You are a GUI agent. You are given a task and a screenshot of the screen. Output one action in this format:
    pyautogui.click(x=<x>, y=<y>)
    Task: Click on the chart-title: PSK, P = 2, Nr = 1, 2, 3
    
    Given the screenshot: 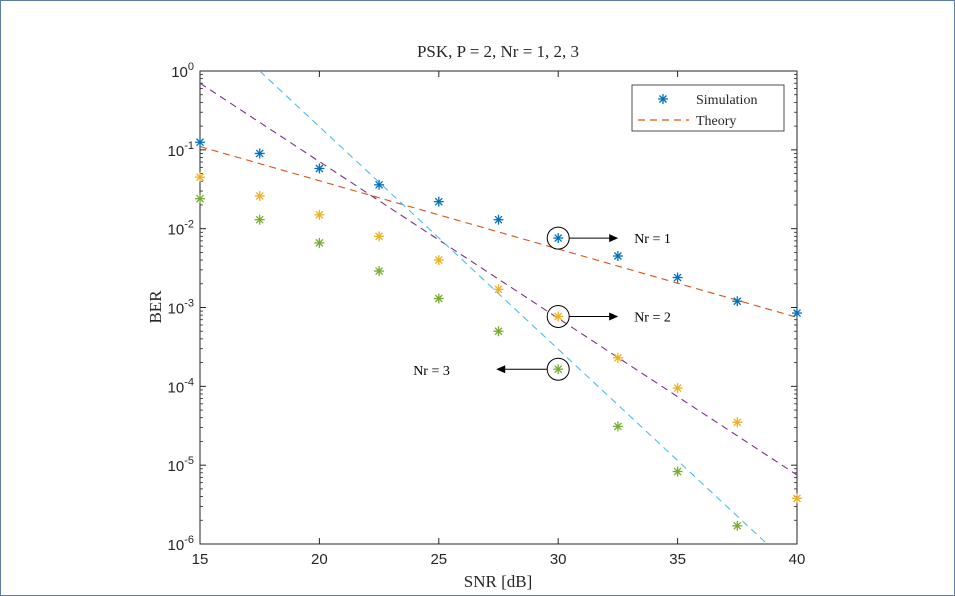 What is the action you would take?
    pyautogui.click(x=498, y=51)
    